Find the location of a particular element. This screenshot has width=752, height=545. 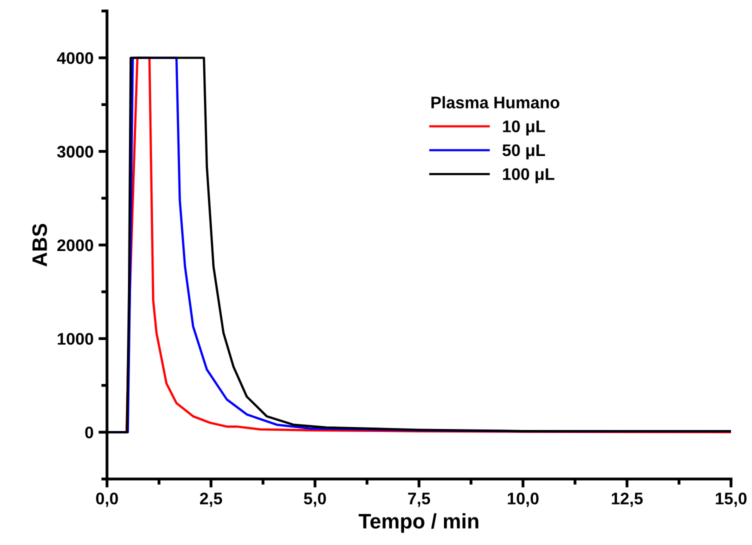

x-tick-label: 0,0 is located at coordinates (107, 499).